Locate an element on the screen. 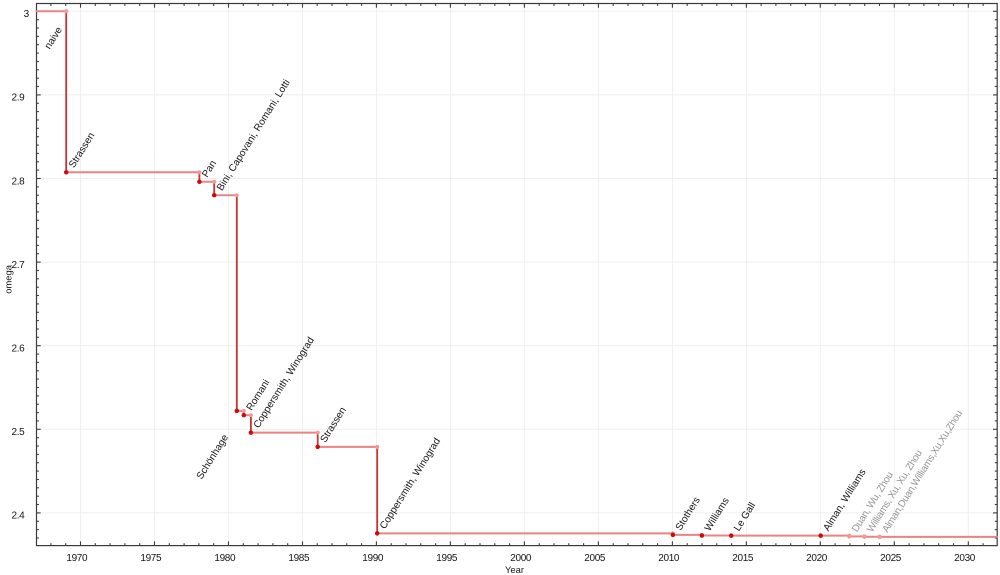 The height and width of the screenshot is (575, 1000). svg-text: 2005 is located at coordinates (595, 558).